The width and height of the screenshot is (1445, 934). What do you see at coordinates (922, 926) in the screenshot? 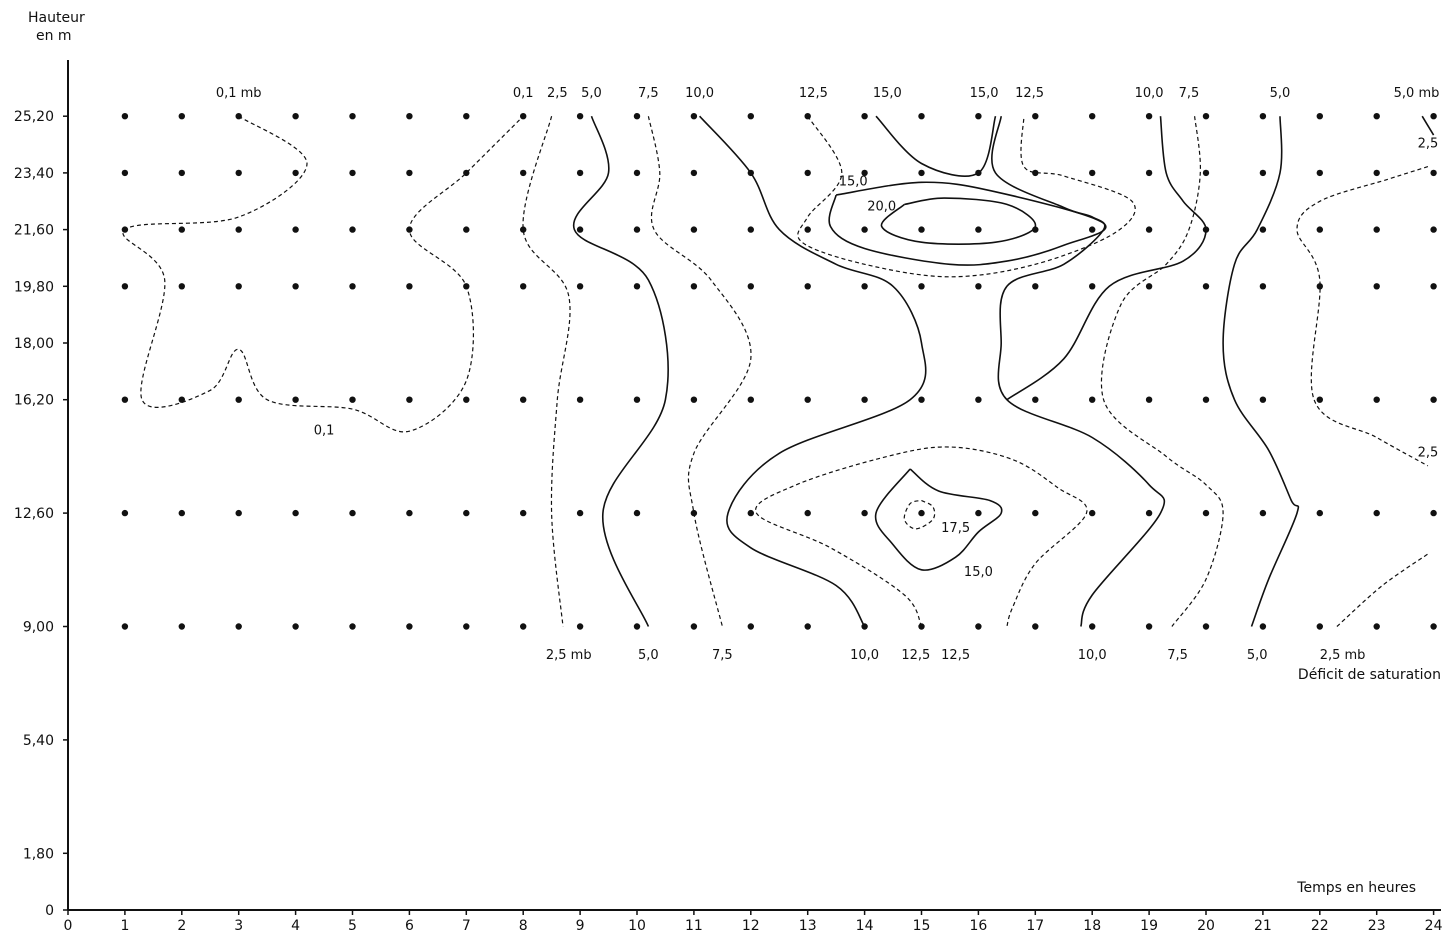
I see `x-tick-label: 15` at bounding box center [922, 926].